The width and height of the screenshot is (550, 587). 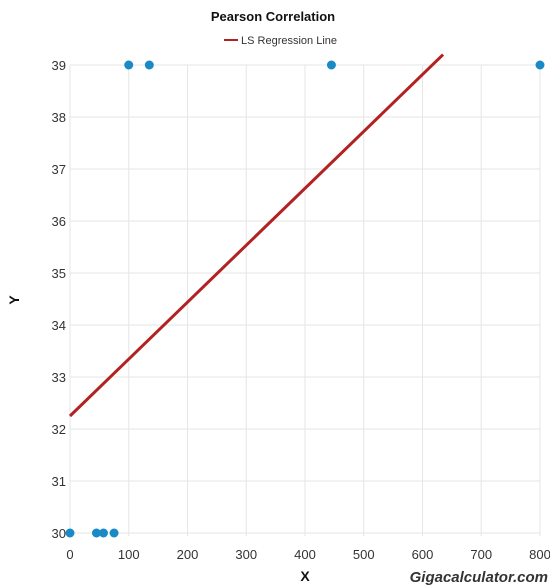 I want to click on x-tick-label-200: 200, so click(x=188, y=554).